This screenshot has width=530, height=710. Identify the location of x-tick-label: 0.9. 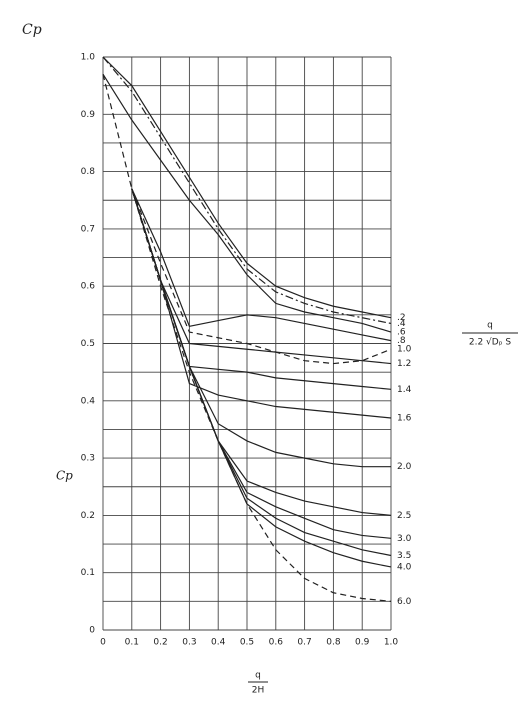
(362, 643).